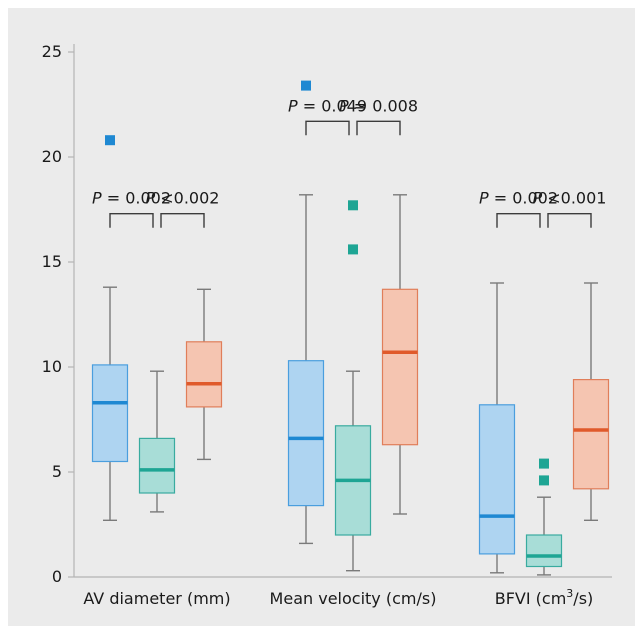 This screenshot has height=634, width=643. What do you see at coordinates (57, 576) in the screenshot?
I see `y-tick-label: 0` at bounding box center [57, 576].